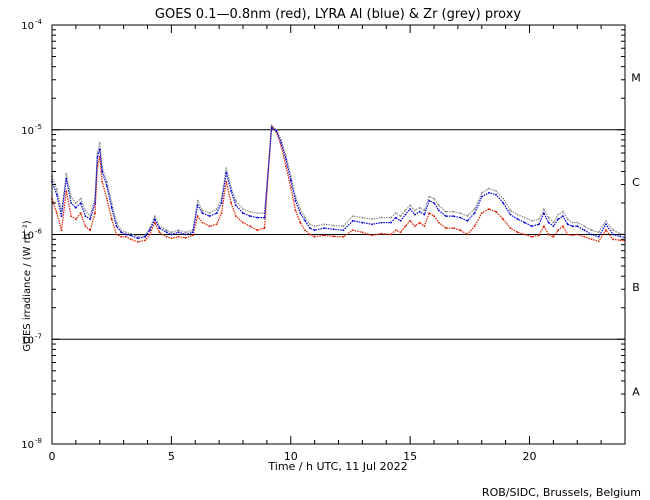  Describe the element at coordinates (636, 392) in the screenshot. I see `flare-class-label: A` at that location.